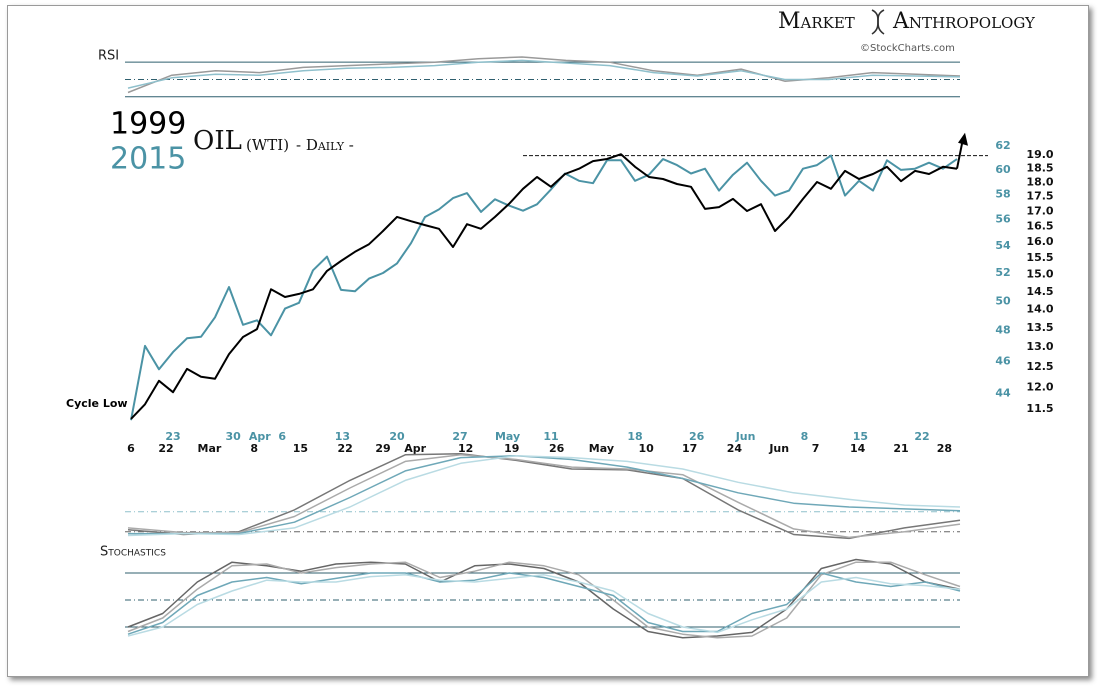 This screenshot has width=1101, height=686. What do you see at coordinates (1039, 210) in the screenshot?
I see `y2-tick-label: 17.0` at bounding box center [1039, 210].